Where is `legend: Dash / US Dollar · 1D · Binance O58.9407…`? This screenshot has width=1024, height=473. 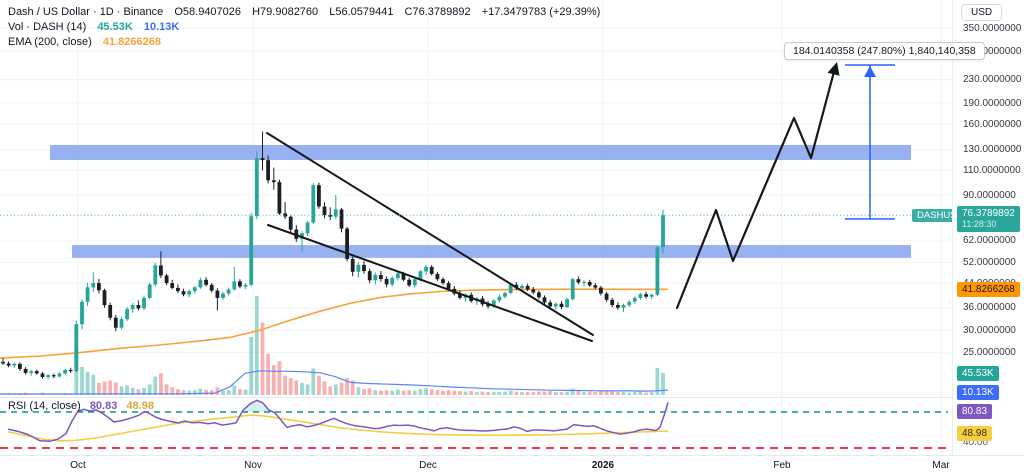 legend: Dash / US Dollar · 1D · Binance O58.9407… is located at coordinates (304, 27).